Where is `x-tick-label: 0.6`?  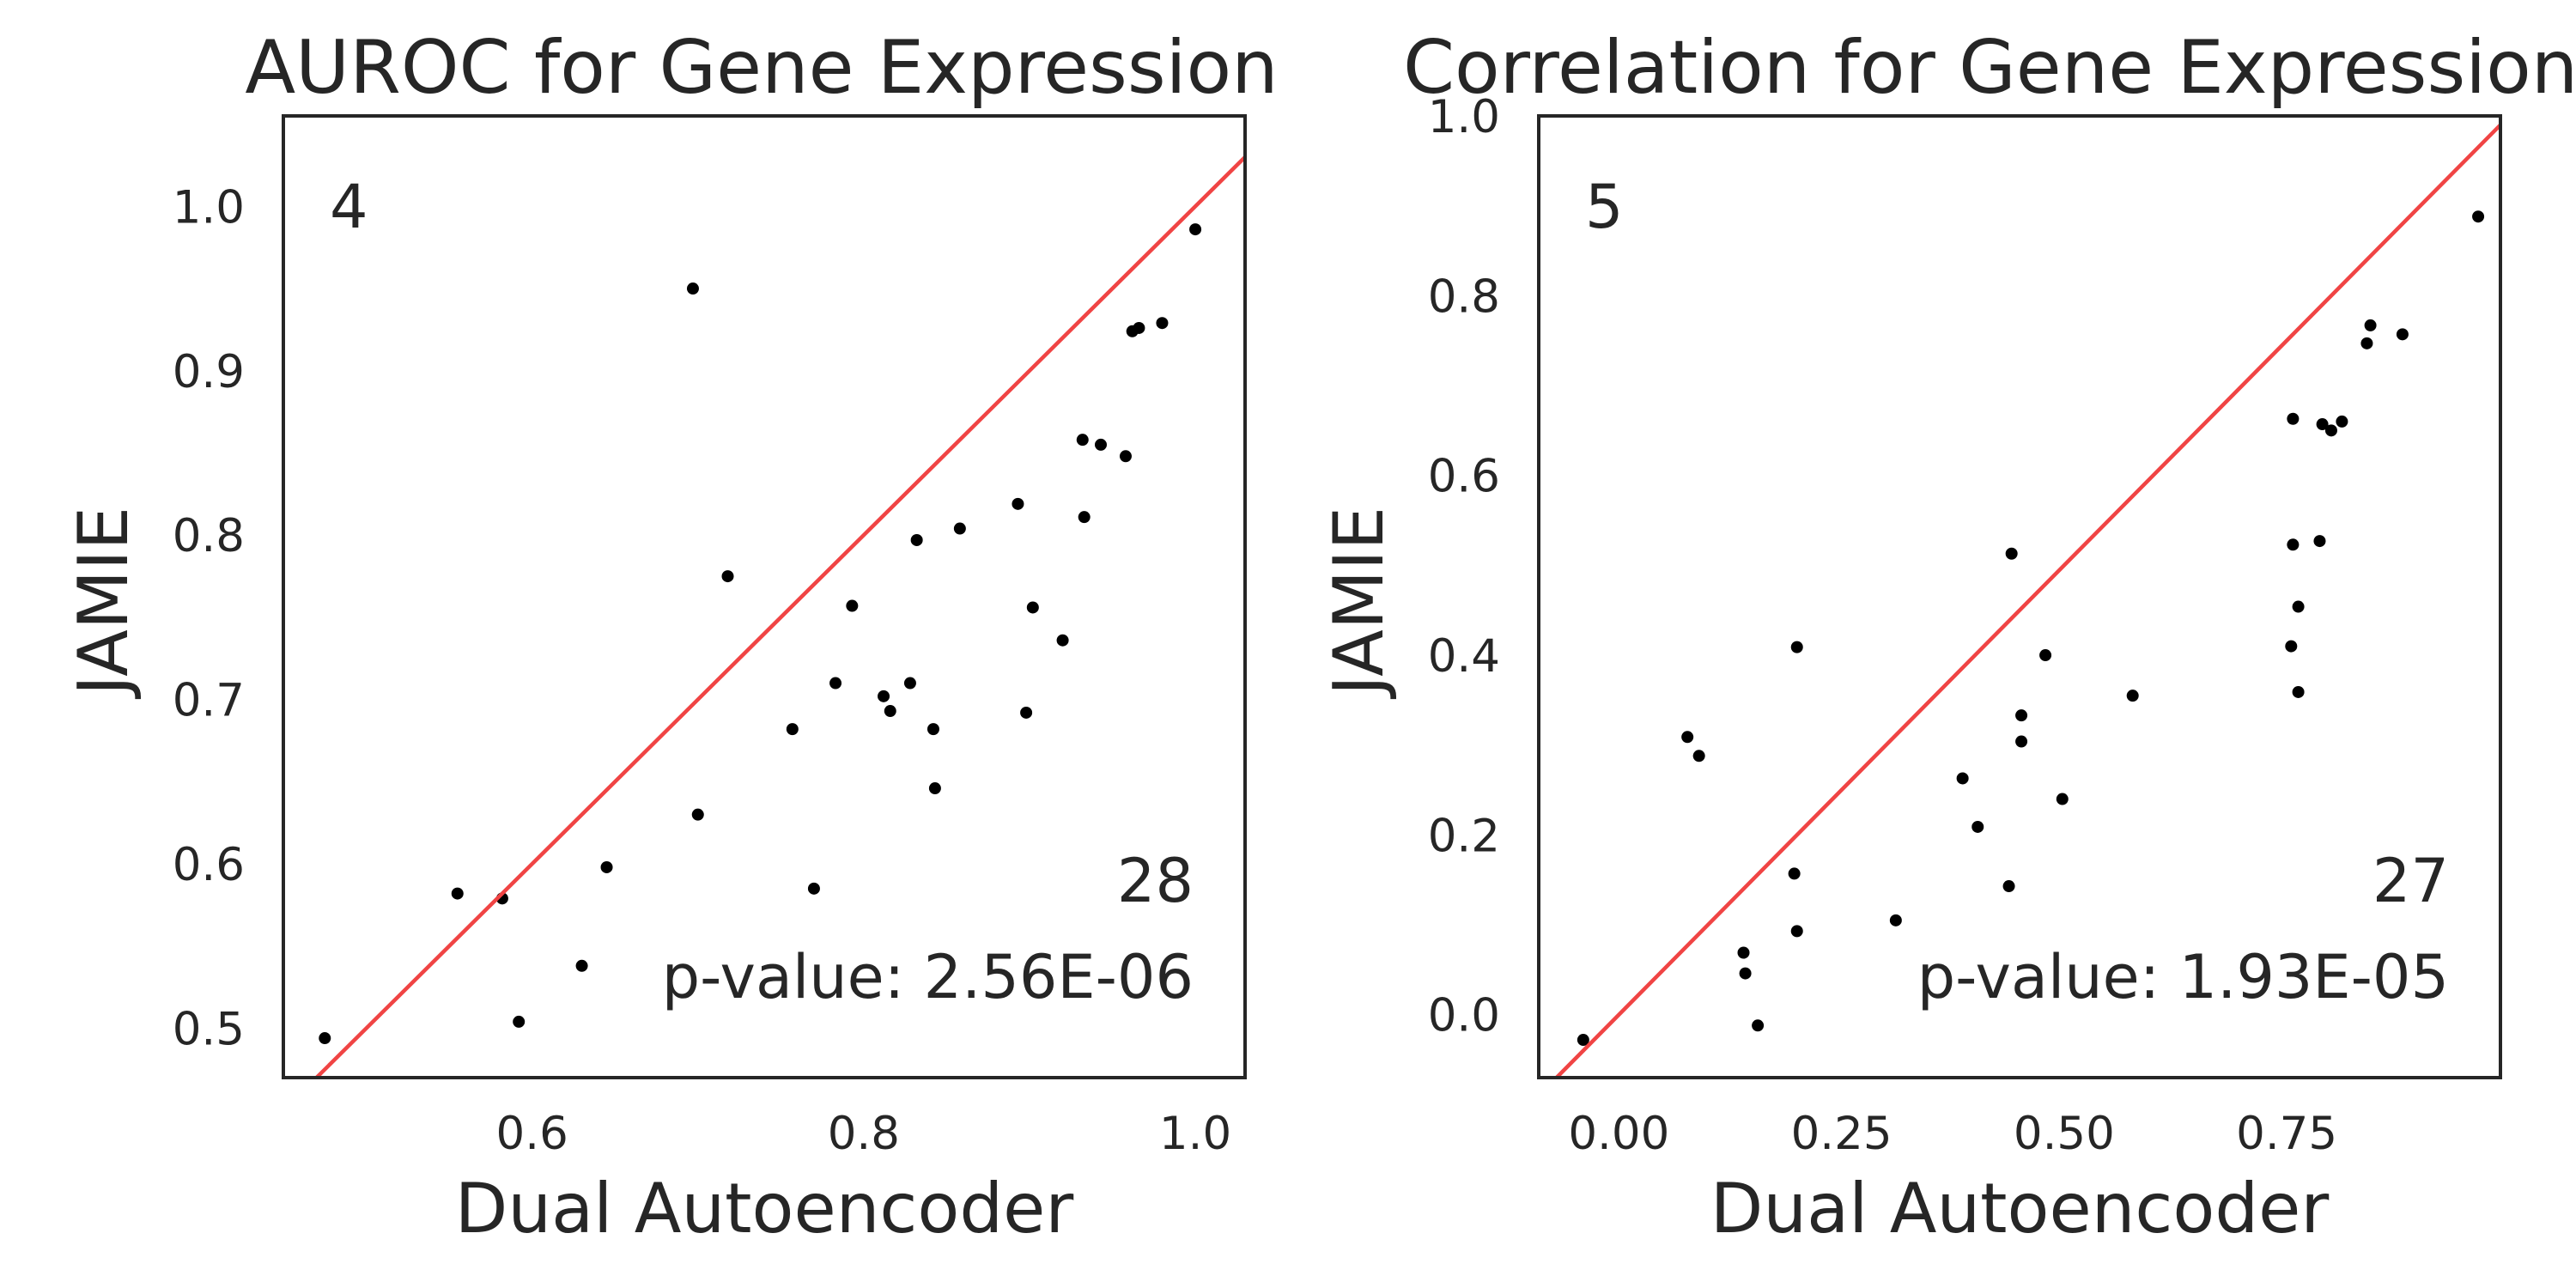
x-tick-label: 0.6 is located at coordinates (532, 1134).